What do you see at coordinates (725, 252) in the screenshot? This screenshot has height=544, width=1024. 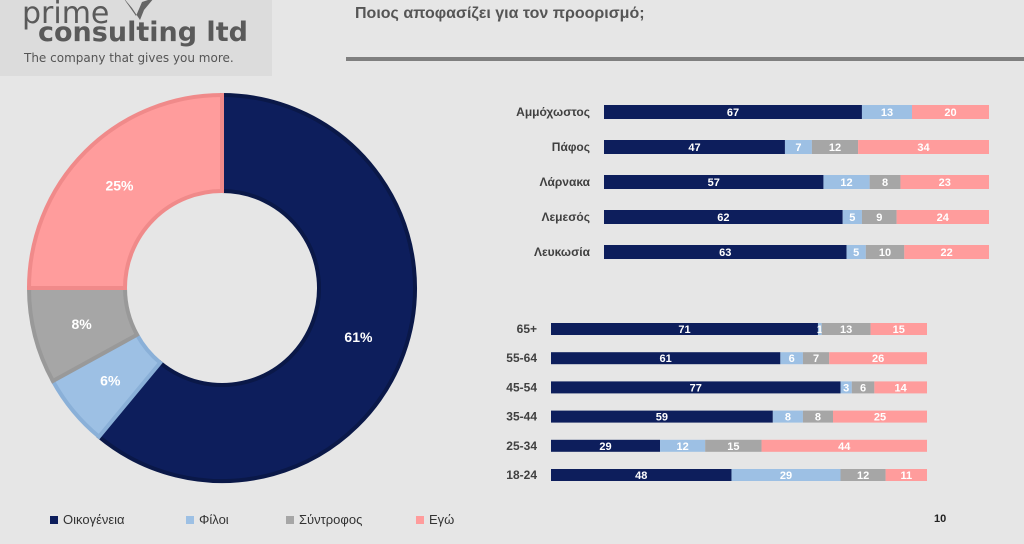 I see `bar-family-λευκωσία` at bounding box center [725, 252].